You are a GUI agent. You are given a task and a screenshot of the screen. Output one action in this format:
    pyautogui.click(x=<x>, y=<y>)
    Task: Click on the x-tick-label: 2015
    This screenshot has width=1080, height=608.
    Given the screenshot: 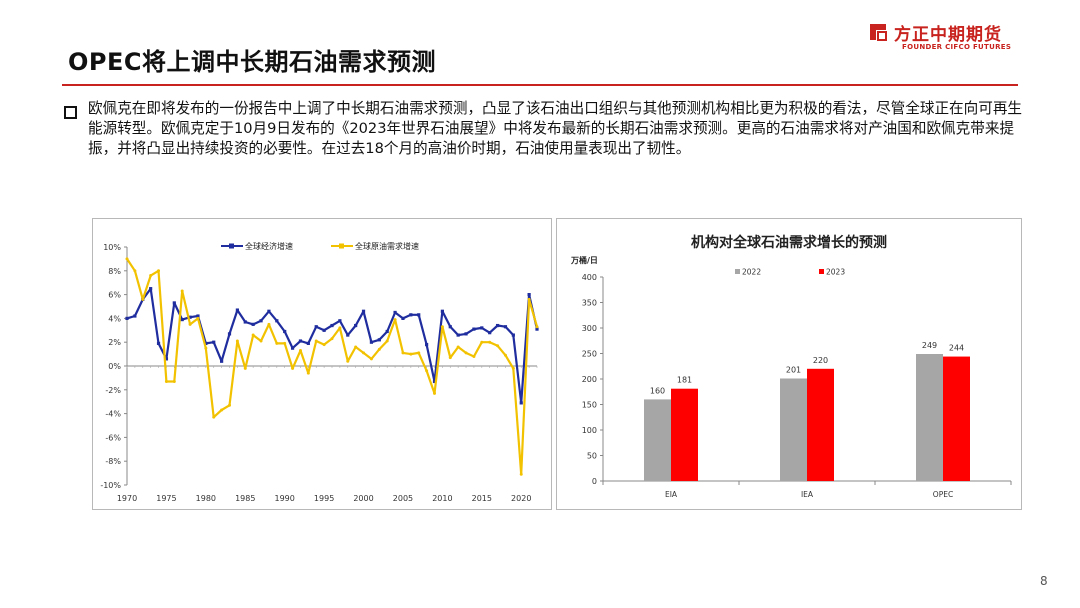 What is the action you would take?
    pyautogui.click(x=482, y=498)
    